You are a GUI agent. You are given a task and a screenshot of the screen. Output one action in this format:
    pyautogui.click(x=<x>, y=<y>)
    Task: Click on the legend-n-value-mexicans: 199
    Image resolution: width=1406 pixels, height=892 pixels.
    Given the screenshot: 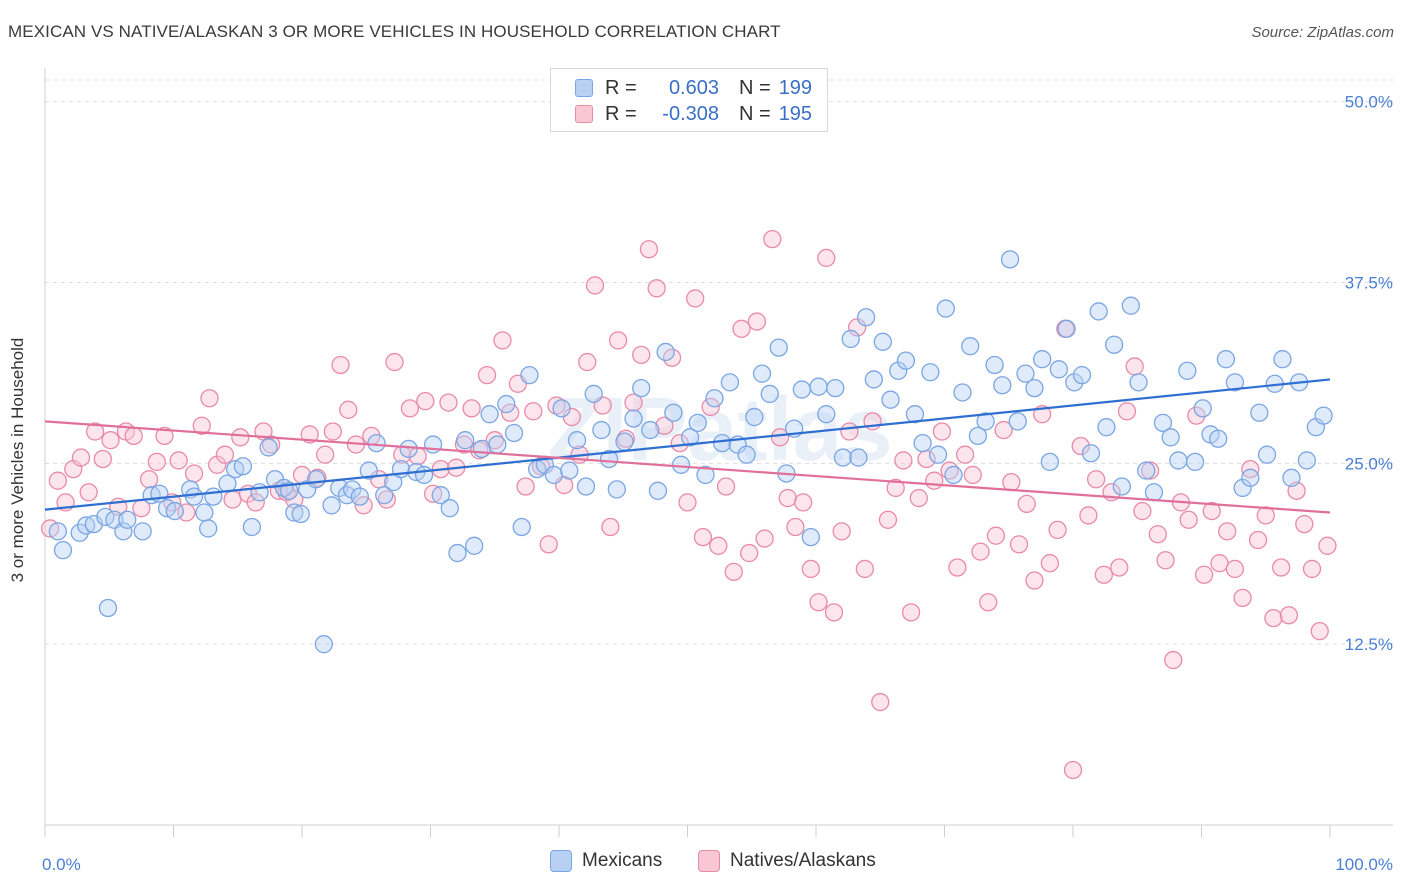 What is the action you would take?
    pyautogui.click(x=795, y=87)
    